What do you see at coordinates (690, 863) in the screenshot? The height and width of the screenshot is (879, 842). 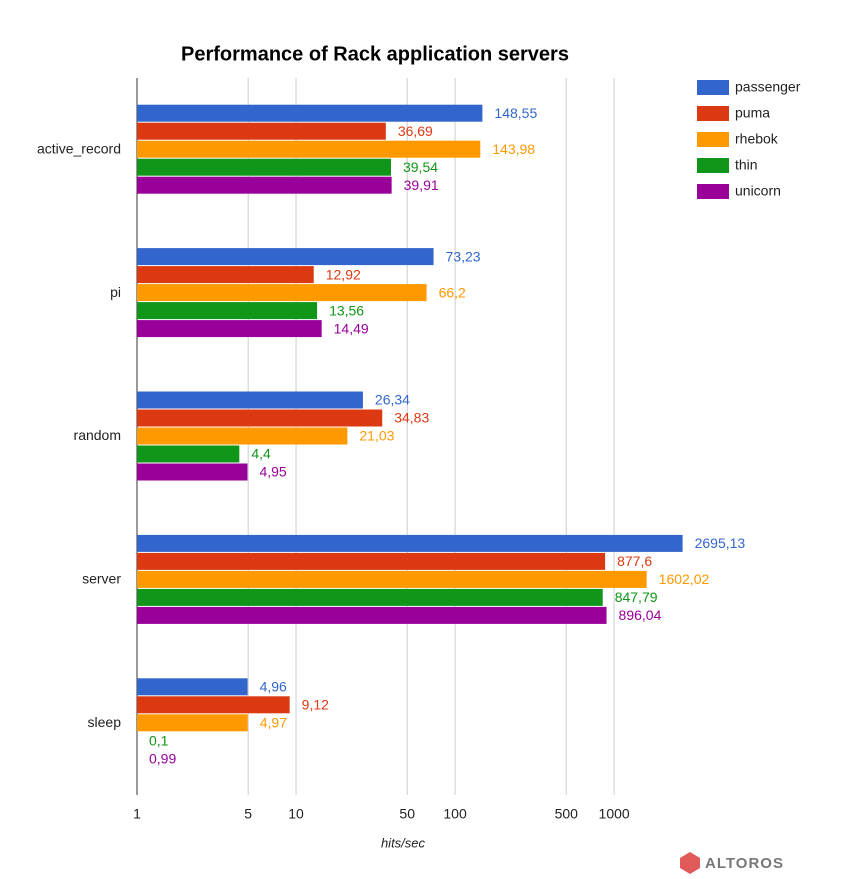 I see `logo-icon` at bounding box center [690, 863].